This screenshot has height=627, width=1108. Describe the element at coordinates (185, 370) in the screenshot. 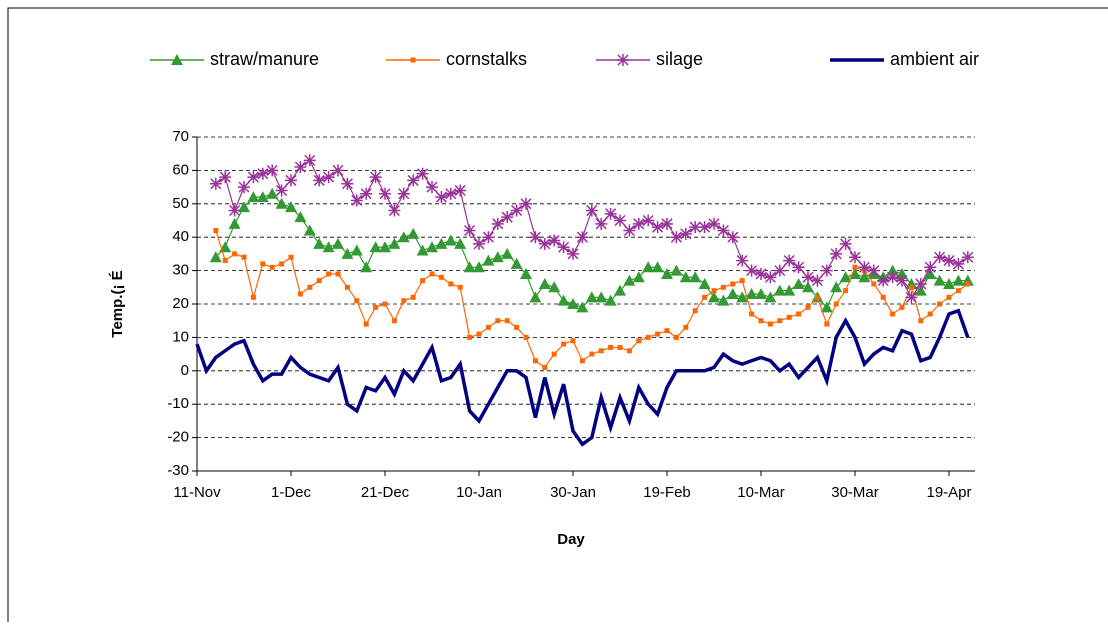

I see `y-tick-label: 0` at that location.